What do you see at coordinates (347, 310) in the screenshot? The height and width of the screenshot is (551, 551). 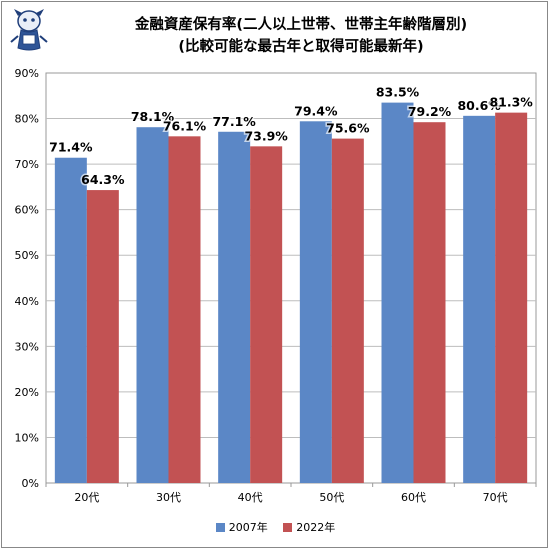 I see `bar-2022年-50代` at bounding box center [347, 310].